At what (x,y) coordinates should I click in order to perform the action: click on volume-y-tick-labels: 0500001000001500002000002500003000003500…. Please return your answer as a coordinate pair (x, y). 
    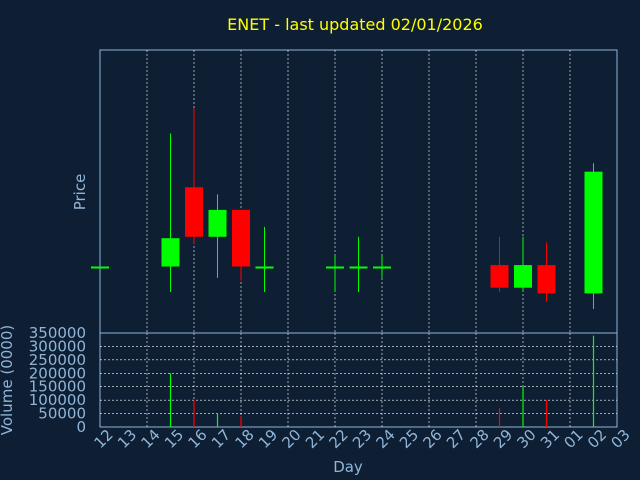
    Looking at the image, I should click on (57, 380).